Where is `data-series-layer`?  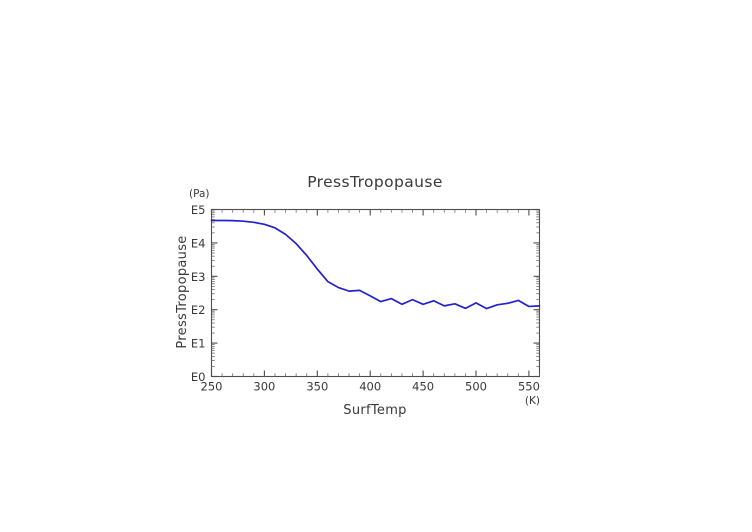 data-series-layer is located at coordinates (375, 264).